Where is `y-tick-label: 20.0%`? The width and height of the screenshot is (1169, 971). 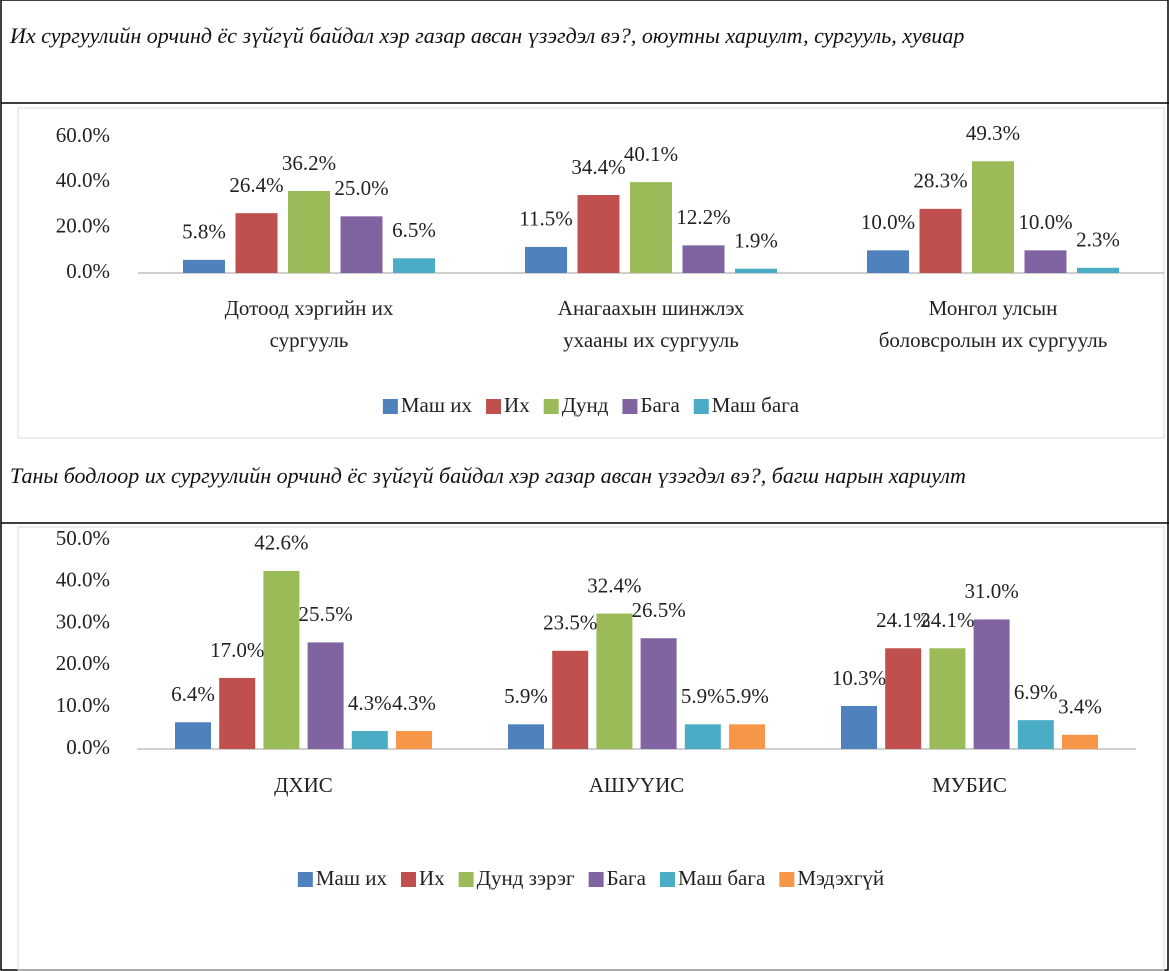 y-tick-label: 20.0% is located at coordinates (83, 663).